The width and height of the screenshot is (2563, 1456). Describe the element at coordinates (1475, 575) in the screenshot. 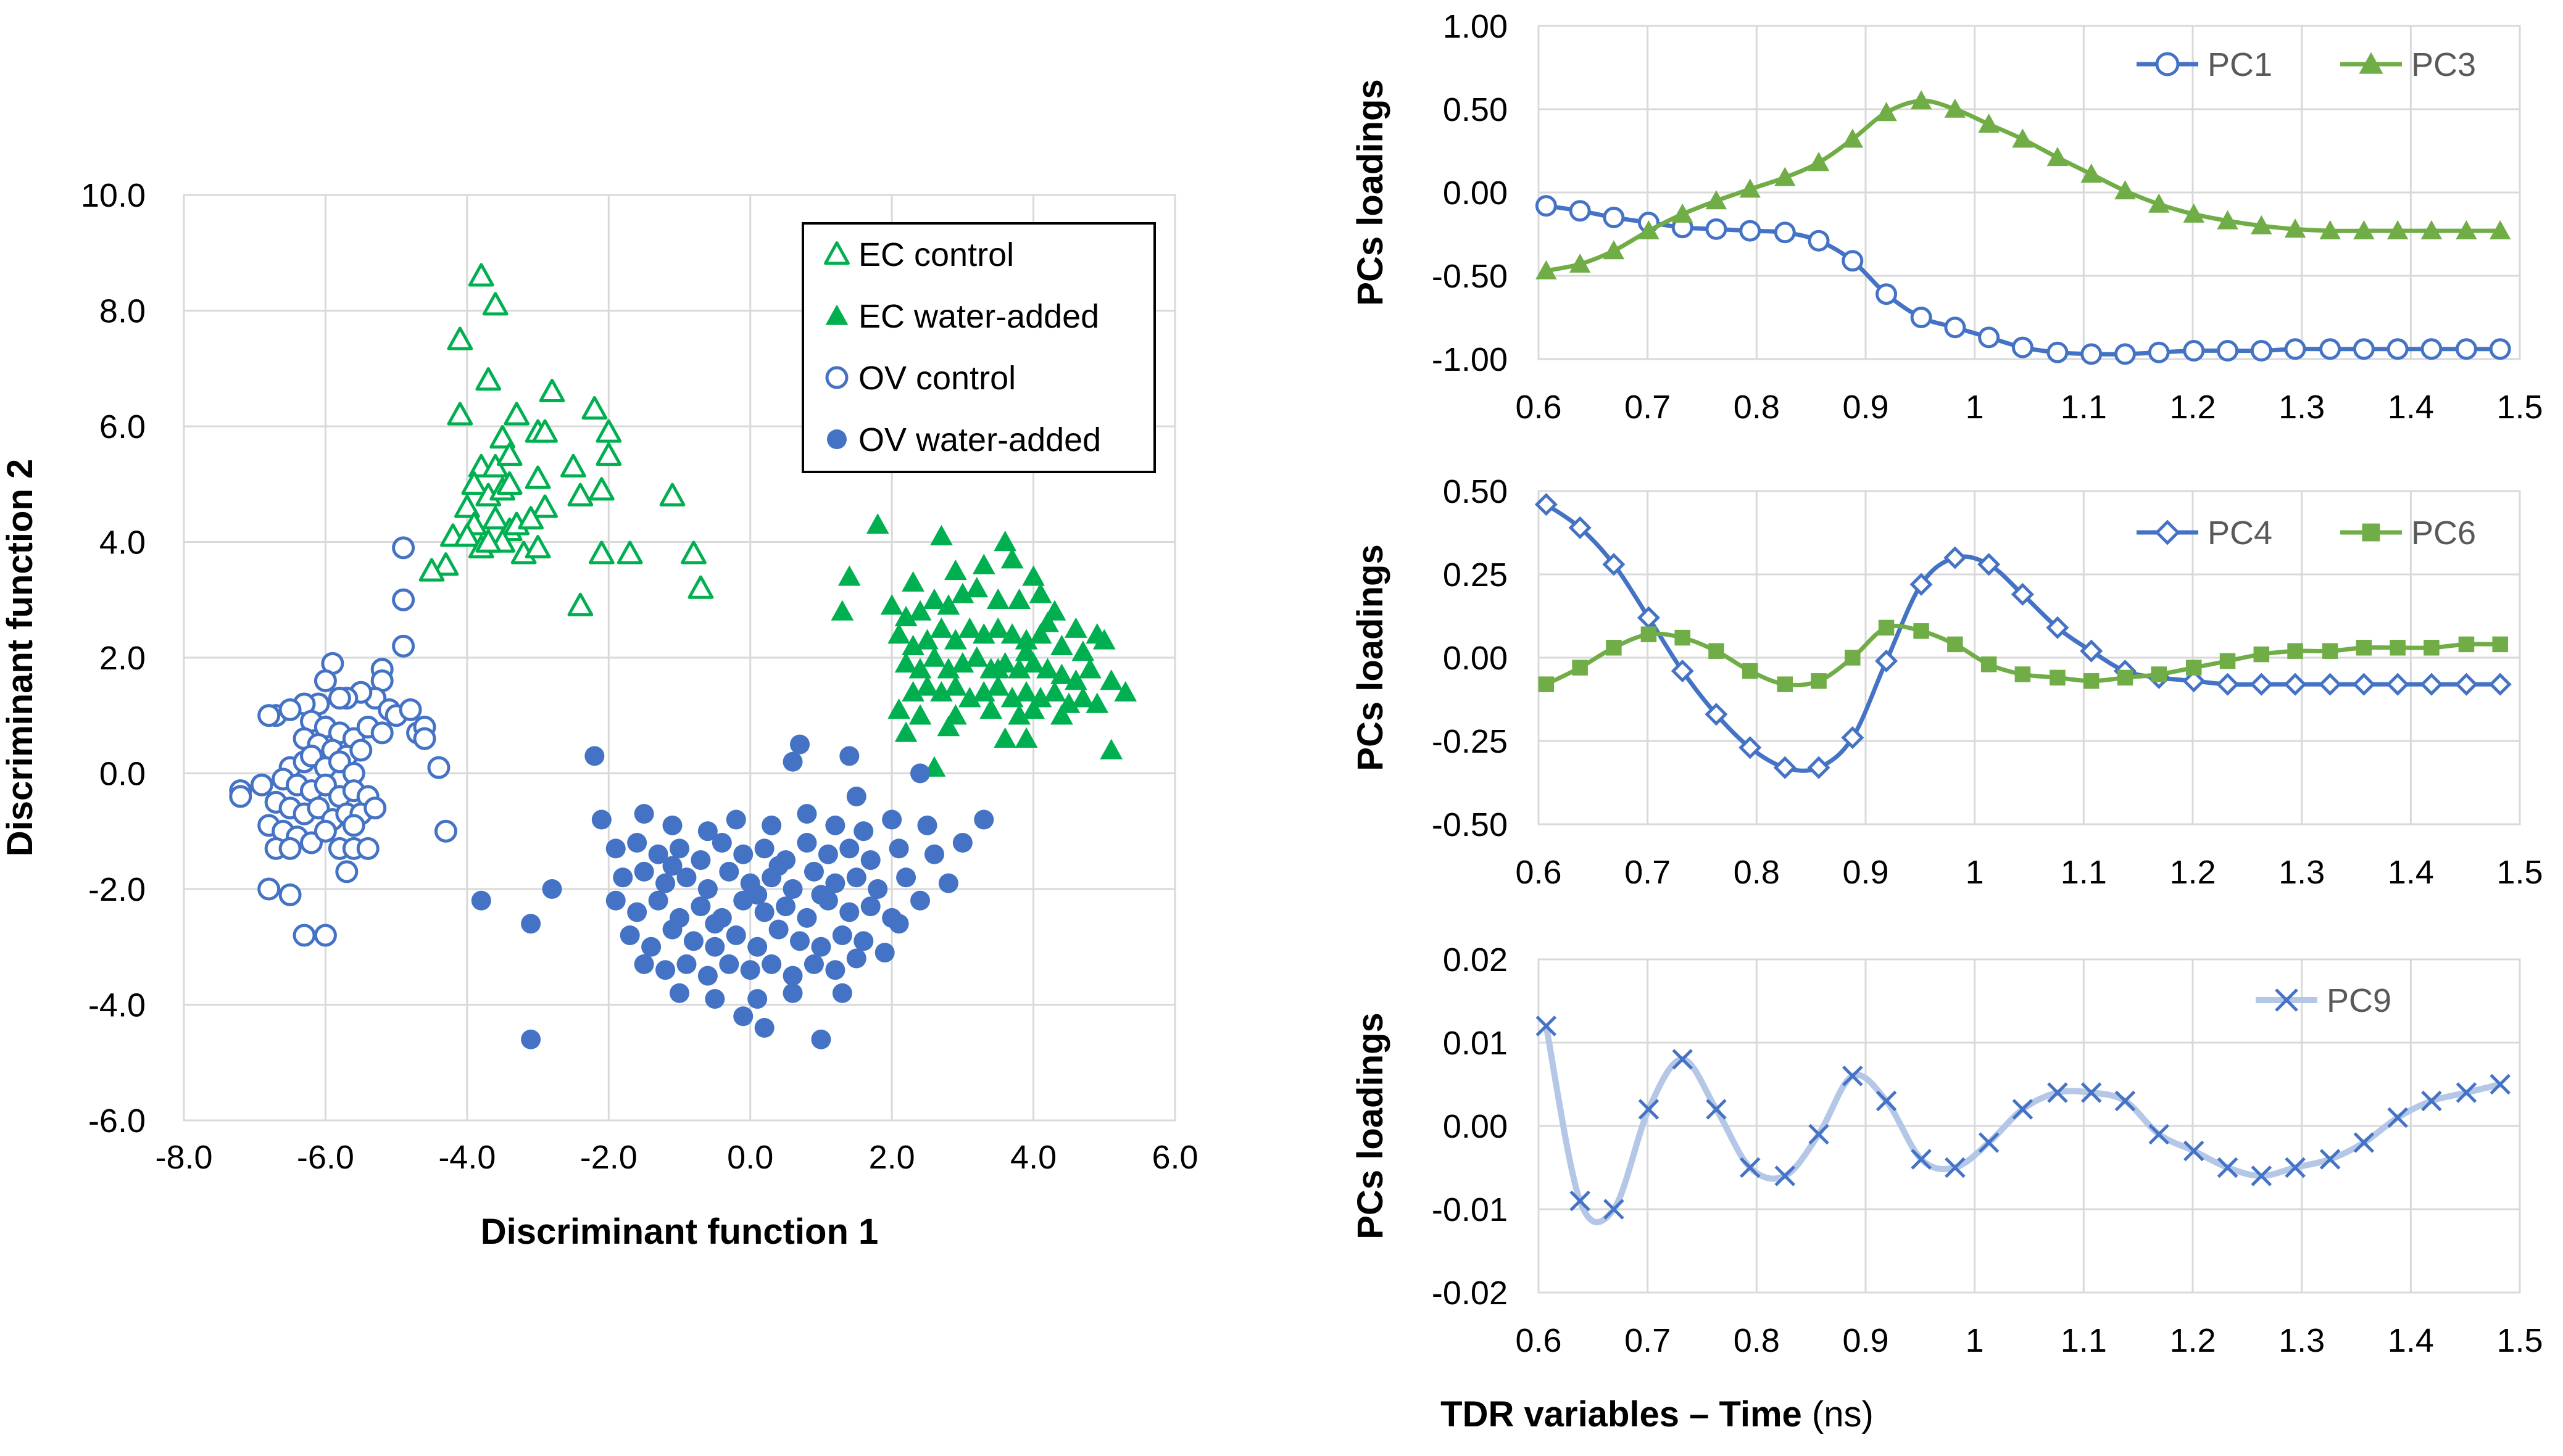

I see `y-tick-label: 0.25` at that location.